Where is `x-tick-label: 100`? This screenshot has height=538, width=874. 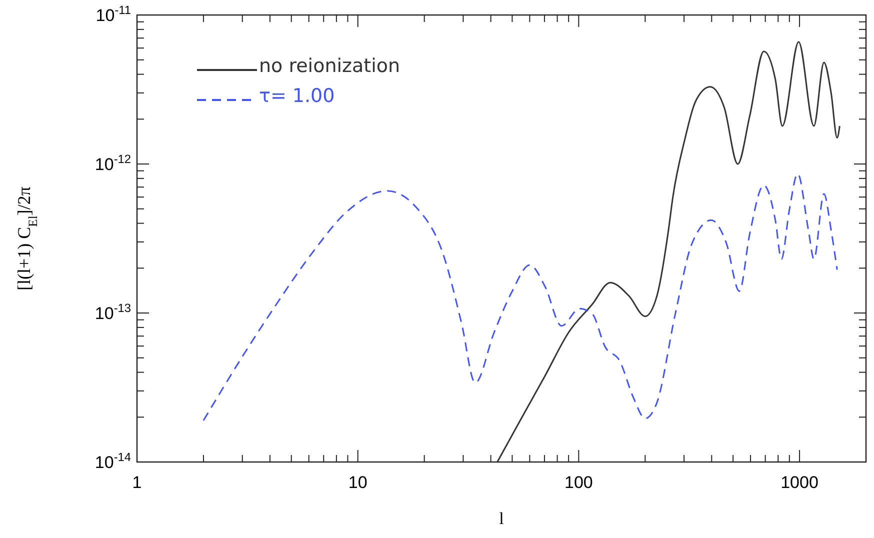
x-tick-label: 100 is located at coordinates (578, 482).